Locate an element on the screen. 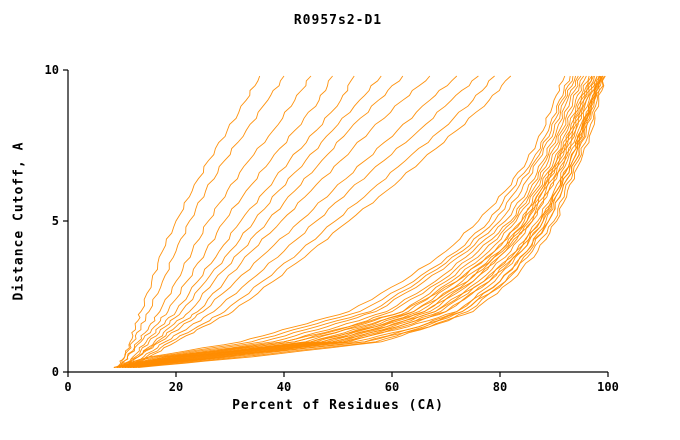 Image resolution: width=680 pixels, height=440 pixels. svg-text: 100 is located at coordinates (608, 387).